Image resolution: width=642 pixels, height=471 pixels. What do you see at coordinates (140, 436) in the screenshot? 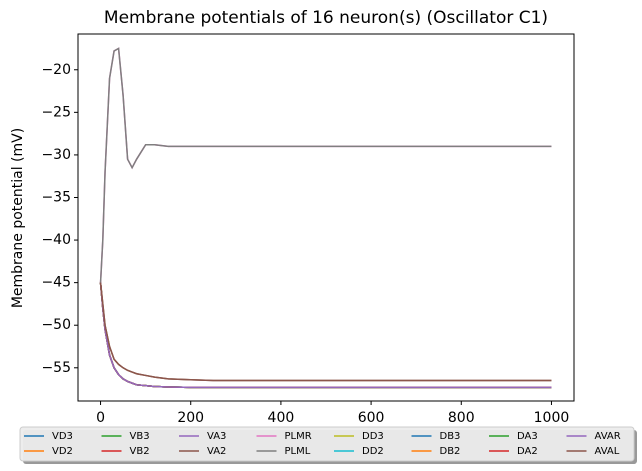
I see `legend-label: VB3` at bounding box center [140, 436].